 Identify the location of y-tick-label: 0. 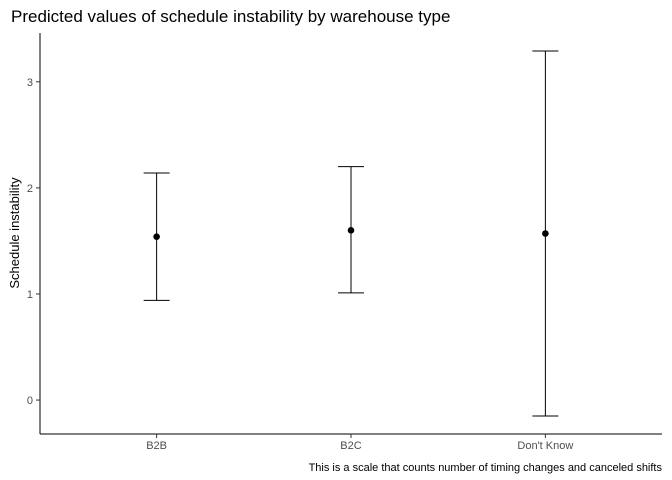
(30, 401).